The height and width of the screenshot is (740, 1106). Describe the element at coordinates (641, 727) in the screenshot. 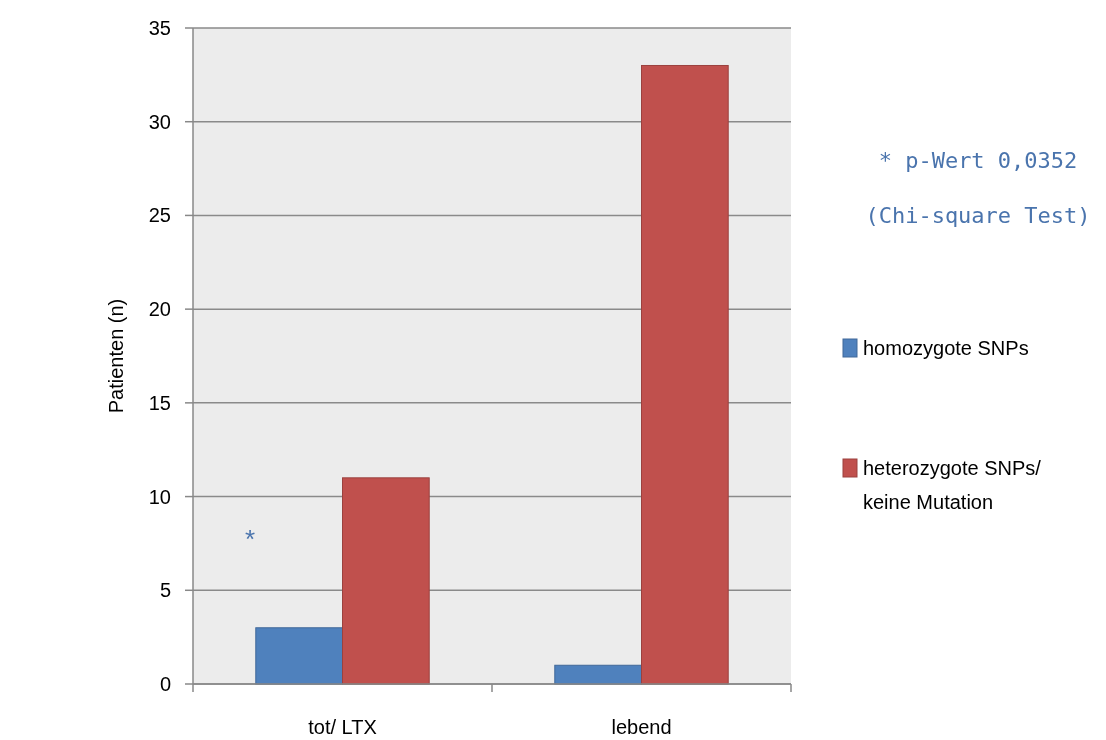

I see `x-tick-label: lebend` at that location.